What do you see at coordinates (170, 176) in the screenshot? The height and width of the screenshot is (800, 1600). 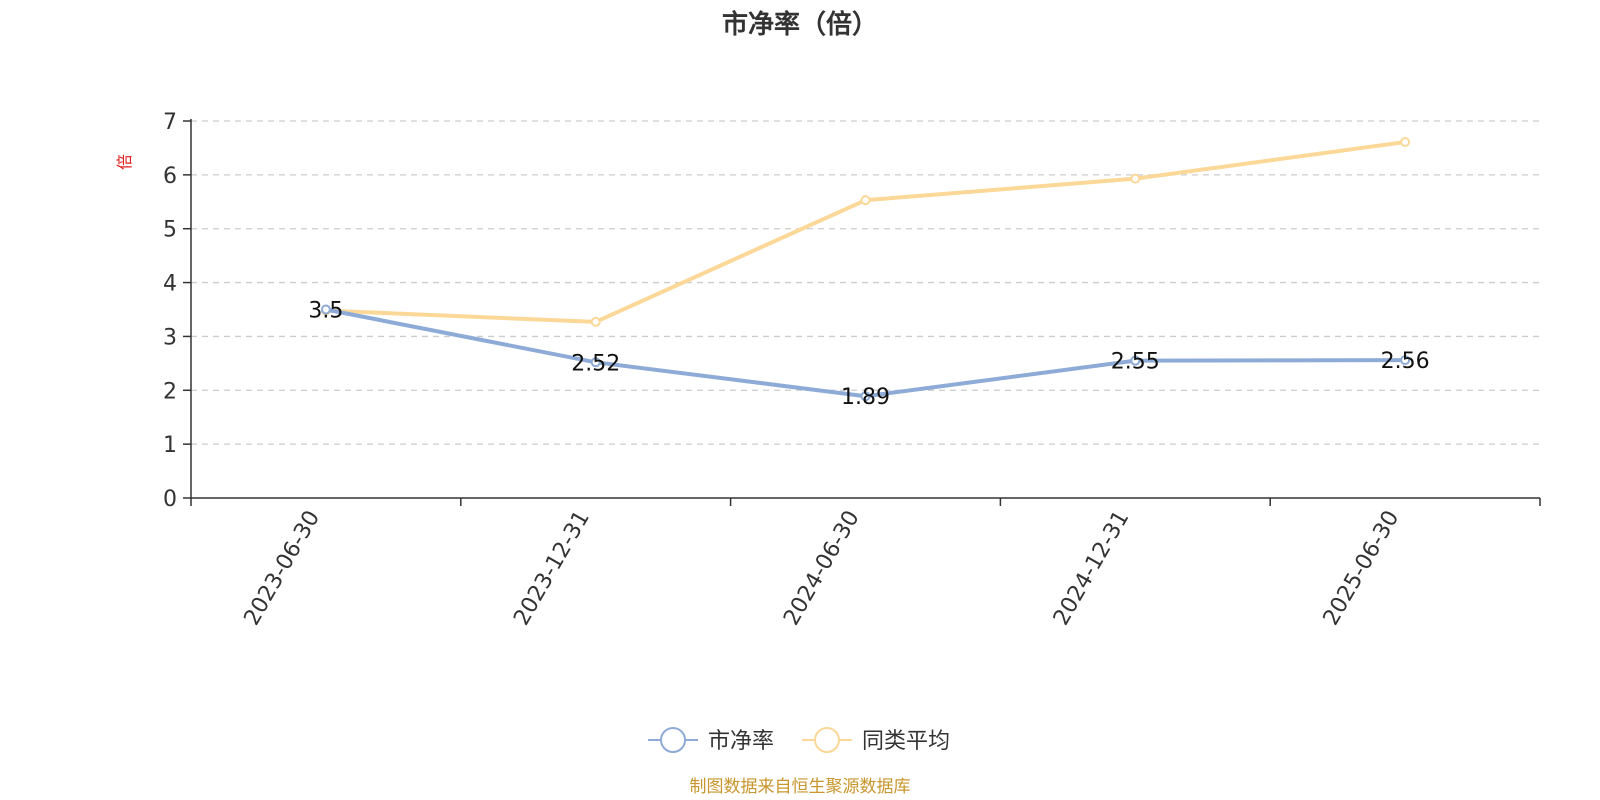 I see `y-tick-label: 6` at bounding box center [170, 176].